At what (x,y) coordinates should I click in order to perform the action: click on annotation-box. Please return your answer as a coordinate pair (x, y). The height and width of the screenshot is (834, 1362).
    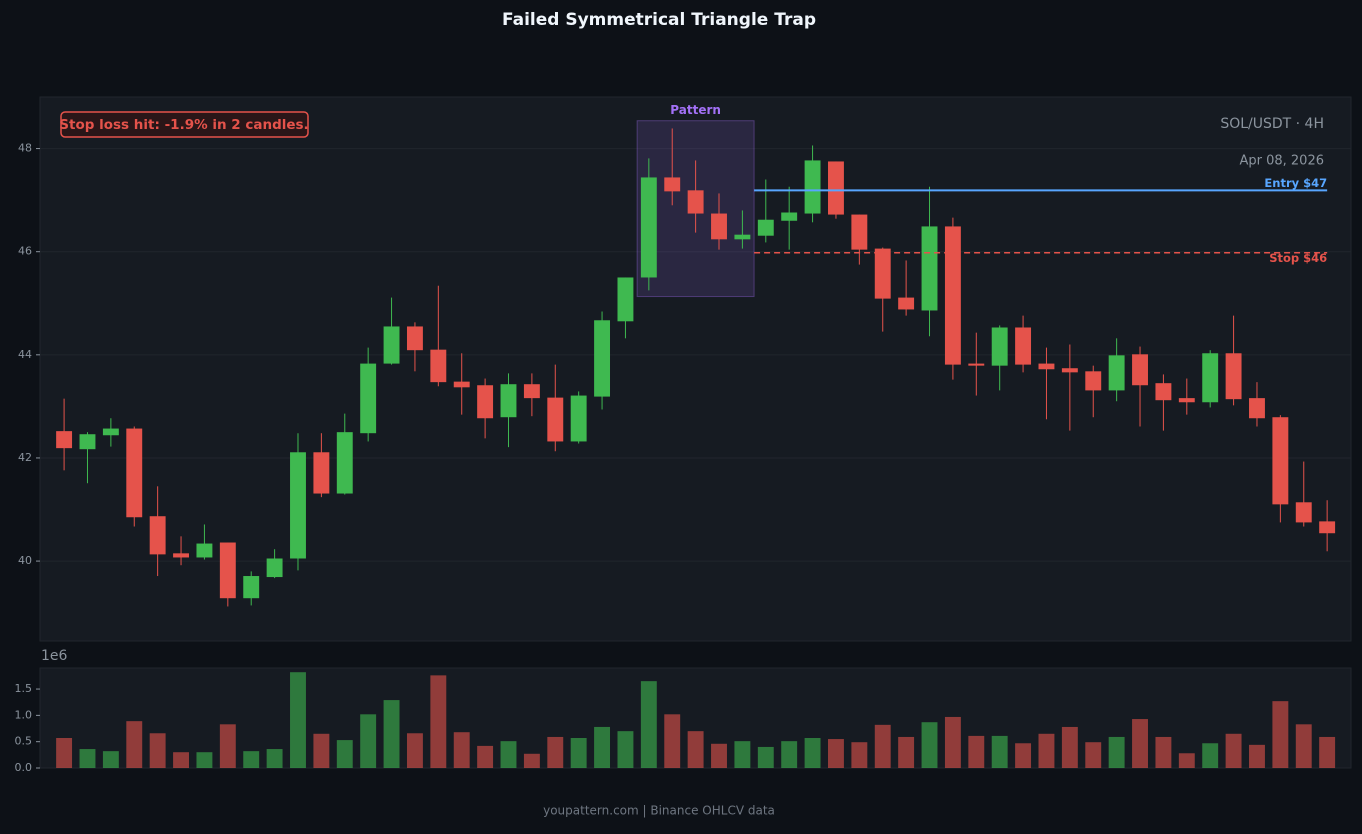
    Looking at the image, I should click on (184, 124).